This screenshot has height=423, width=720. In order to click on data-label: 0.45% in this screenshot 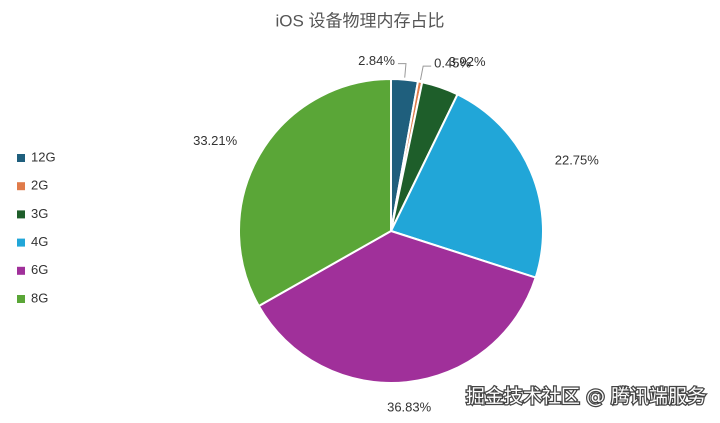, I will do `click(452, 63)`.